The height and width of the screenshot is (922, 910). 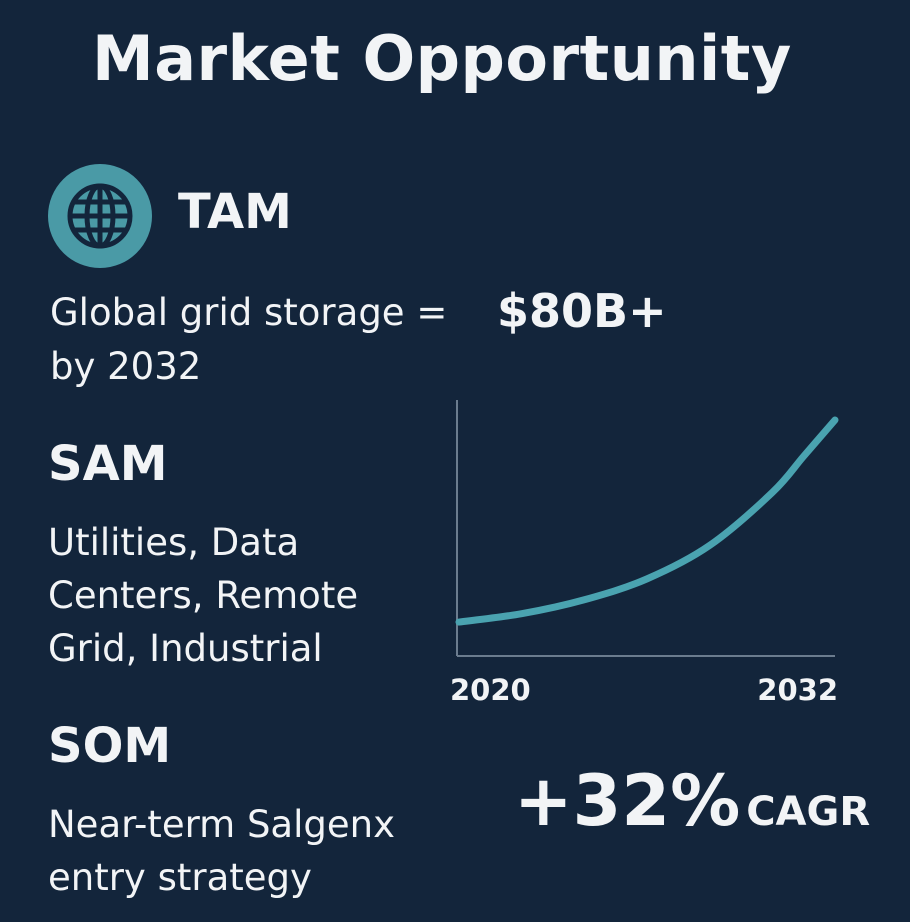 What do you see at coordinates (235, 212) in the screenshot?
I see `tam-heading: TAM` at bounding box center [235, 212].